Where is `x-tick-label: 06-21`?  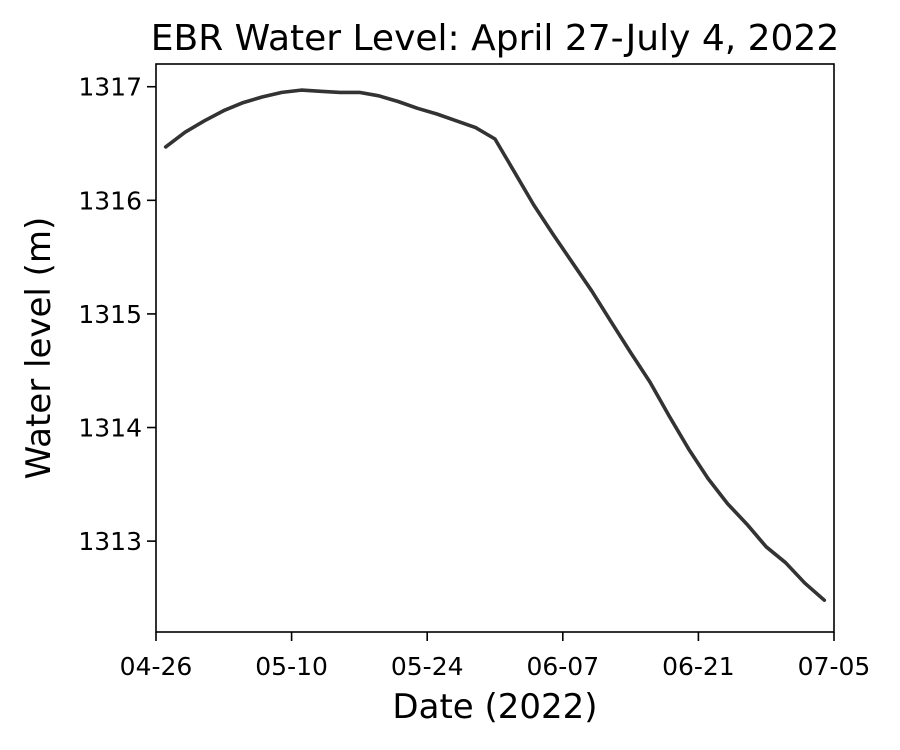 x-tick-label: 06-21 is located at coordinates (698, 666).